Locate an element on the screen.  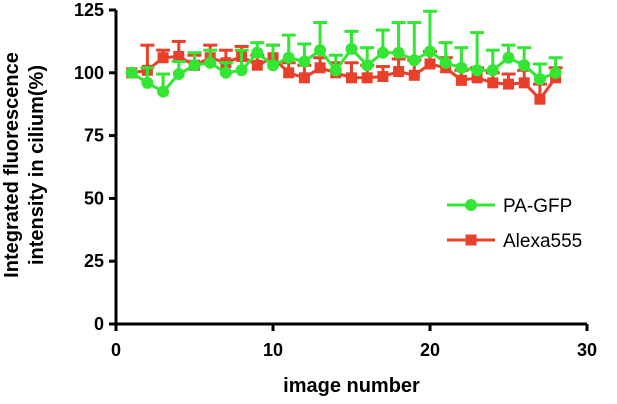
legend: PA-GFP Alexa555 is located at coordinates (514, 224).